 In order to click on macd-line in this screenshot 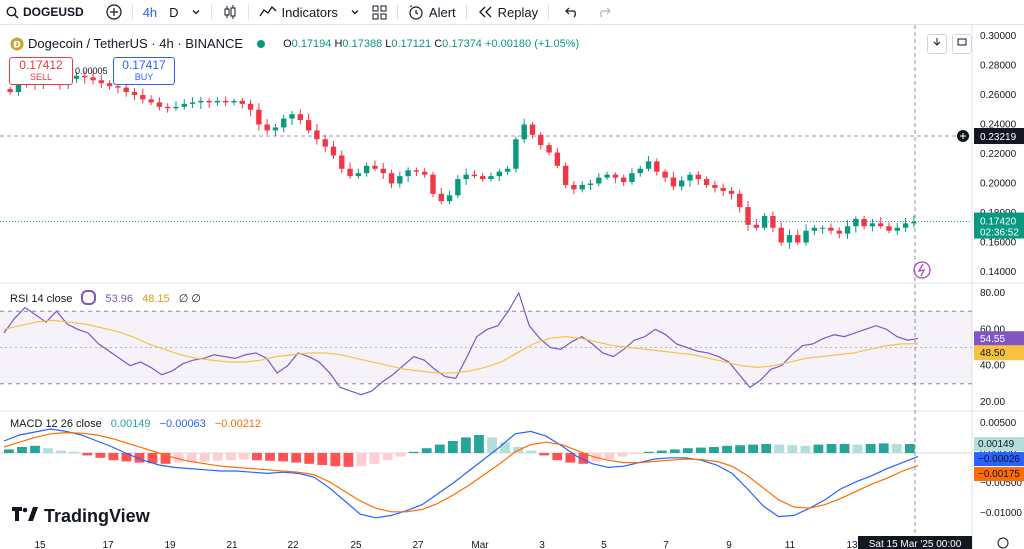, I will do `click(461, 473)`.